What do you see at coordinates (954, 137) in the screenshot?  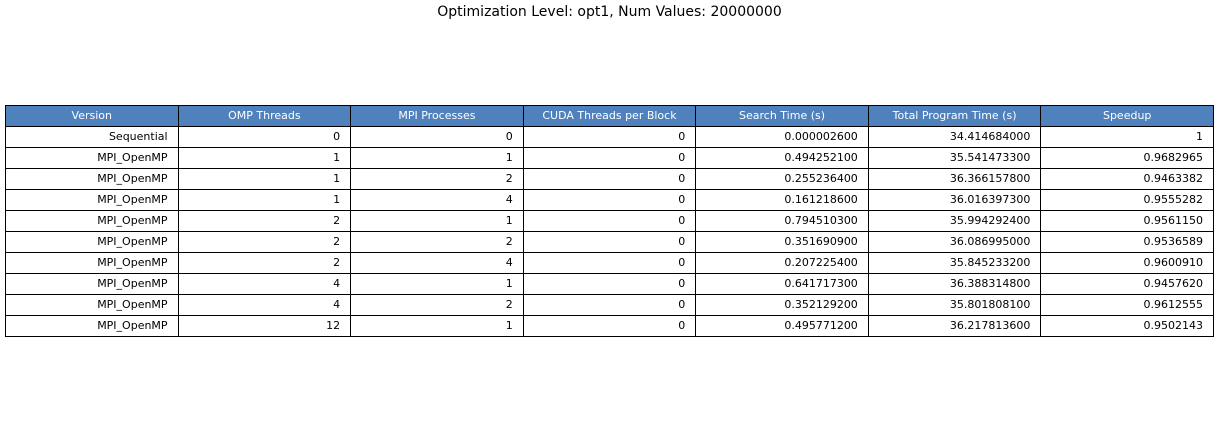 I see `total-program-time-cell: 34.414684000` at bounding box center [954, 137].